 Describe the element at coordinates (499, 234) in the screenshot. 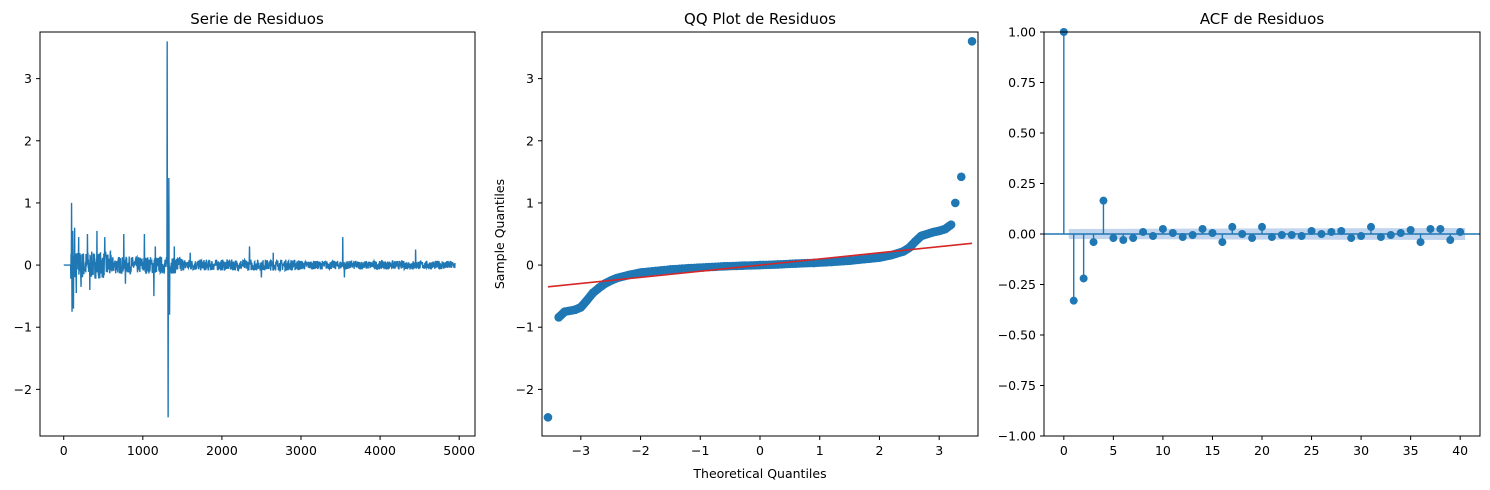

I see `y-axis-label: Sample Quantiles` at that location.